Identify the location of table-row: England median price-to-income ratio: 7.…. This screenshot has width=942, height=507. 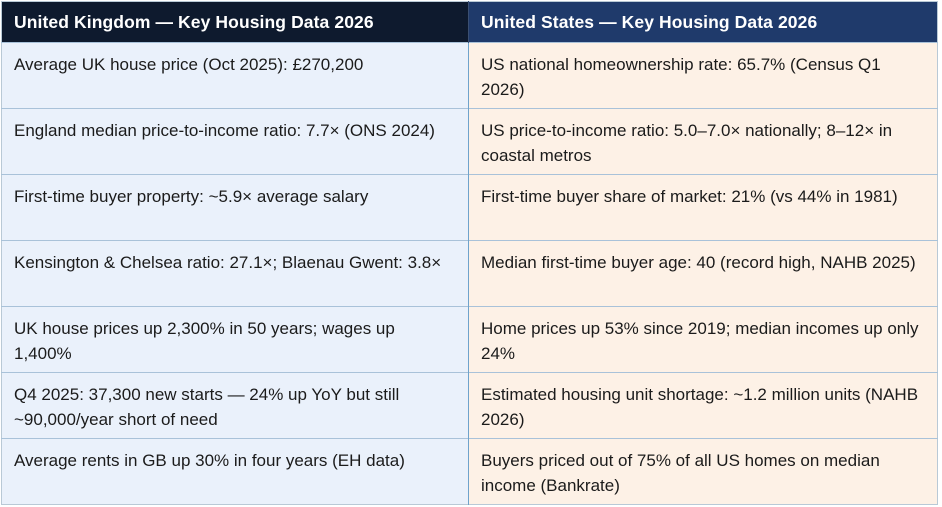
(469, 141).